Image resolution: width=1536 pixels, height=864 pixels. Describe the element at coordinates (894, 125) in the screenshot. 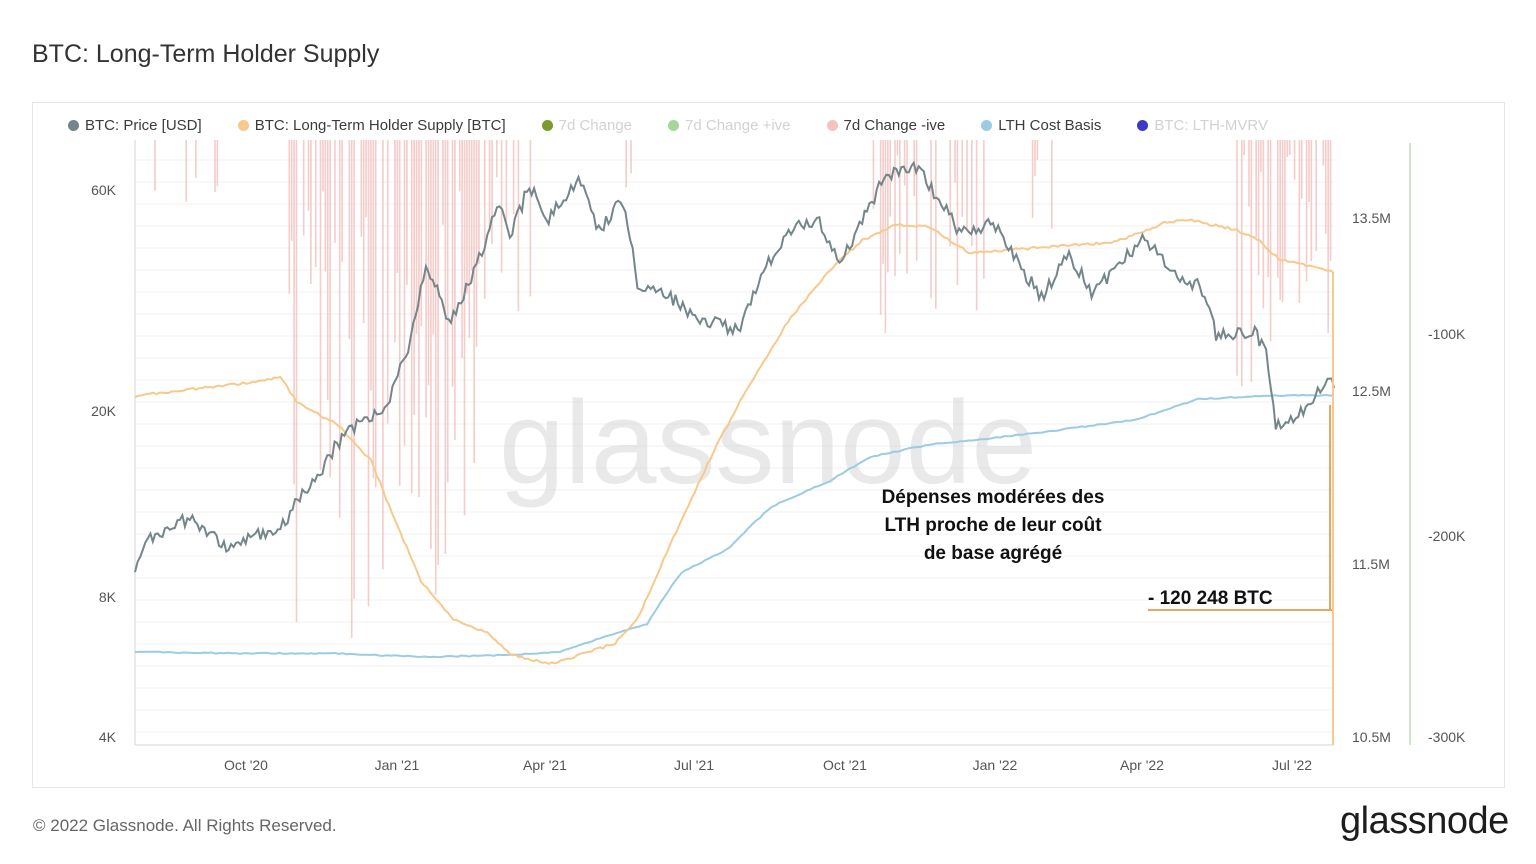

I see `legend-label: 7d Change -ive` at that location.